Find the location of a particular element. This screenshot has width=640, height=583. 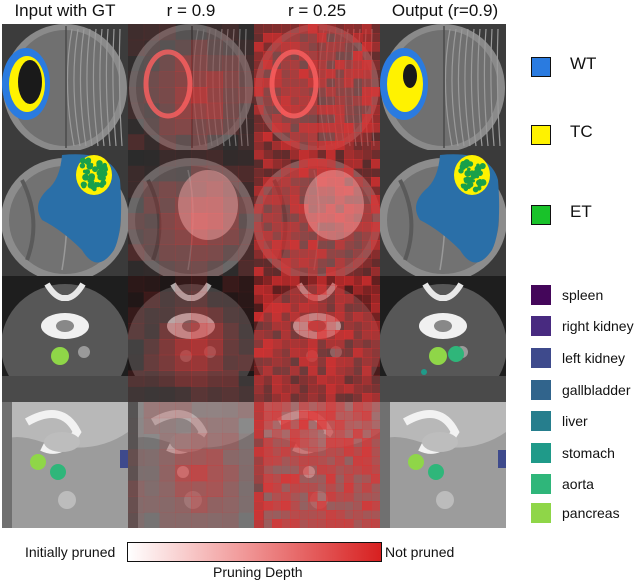

abdomen-lower-output-image is located at coordinates (443, 465).